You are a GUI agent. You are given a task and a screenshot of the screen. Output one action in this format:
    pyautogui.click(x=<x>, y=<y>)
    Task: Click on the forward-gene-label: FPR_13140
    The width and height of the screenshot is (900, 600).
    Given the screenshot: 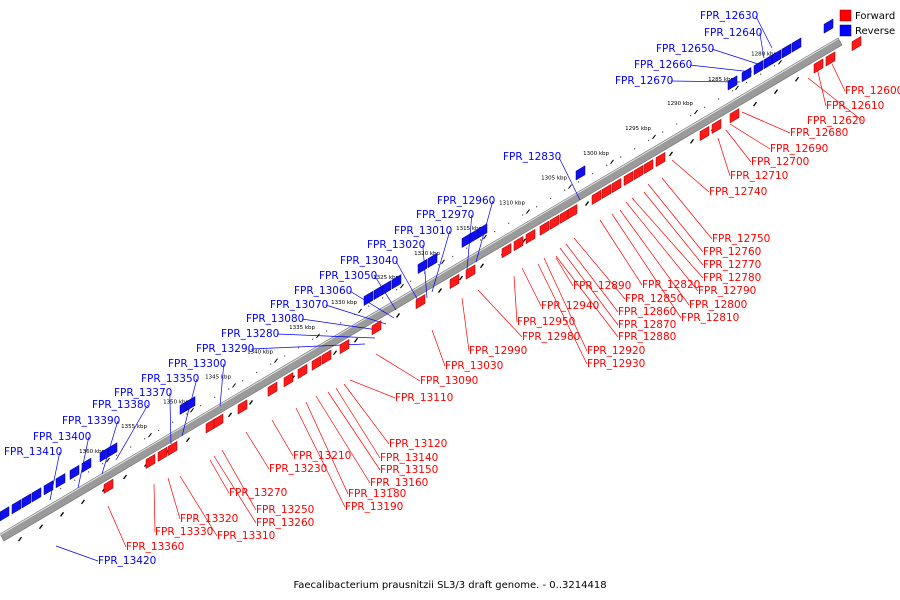 What is the action you would take?
    pyautogui.click(x=409, y=458)
    